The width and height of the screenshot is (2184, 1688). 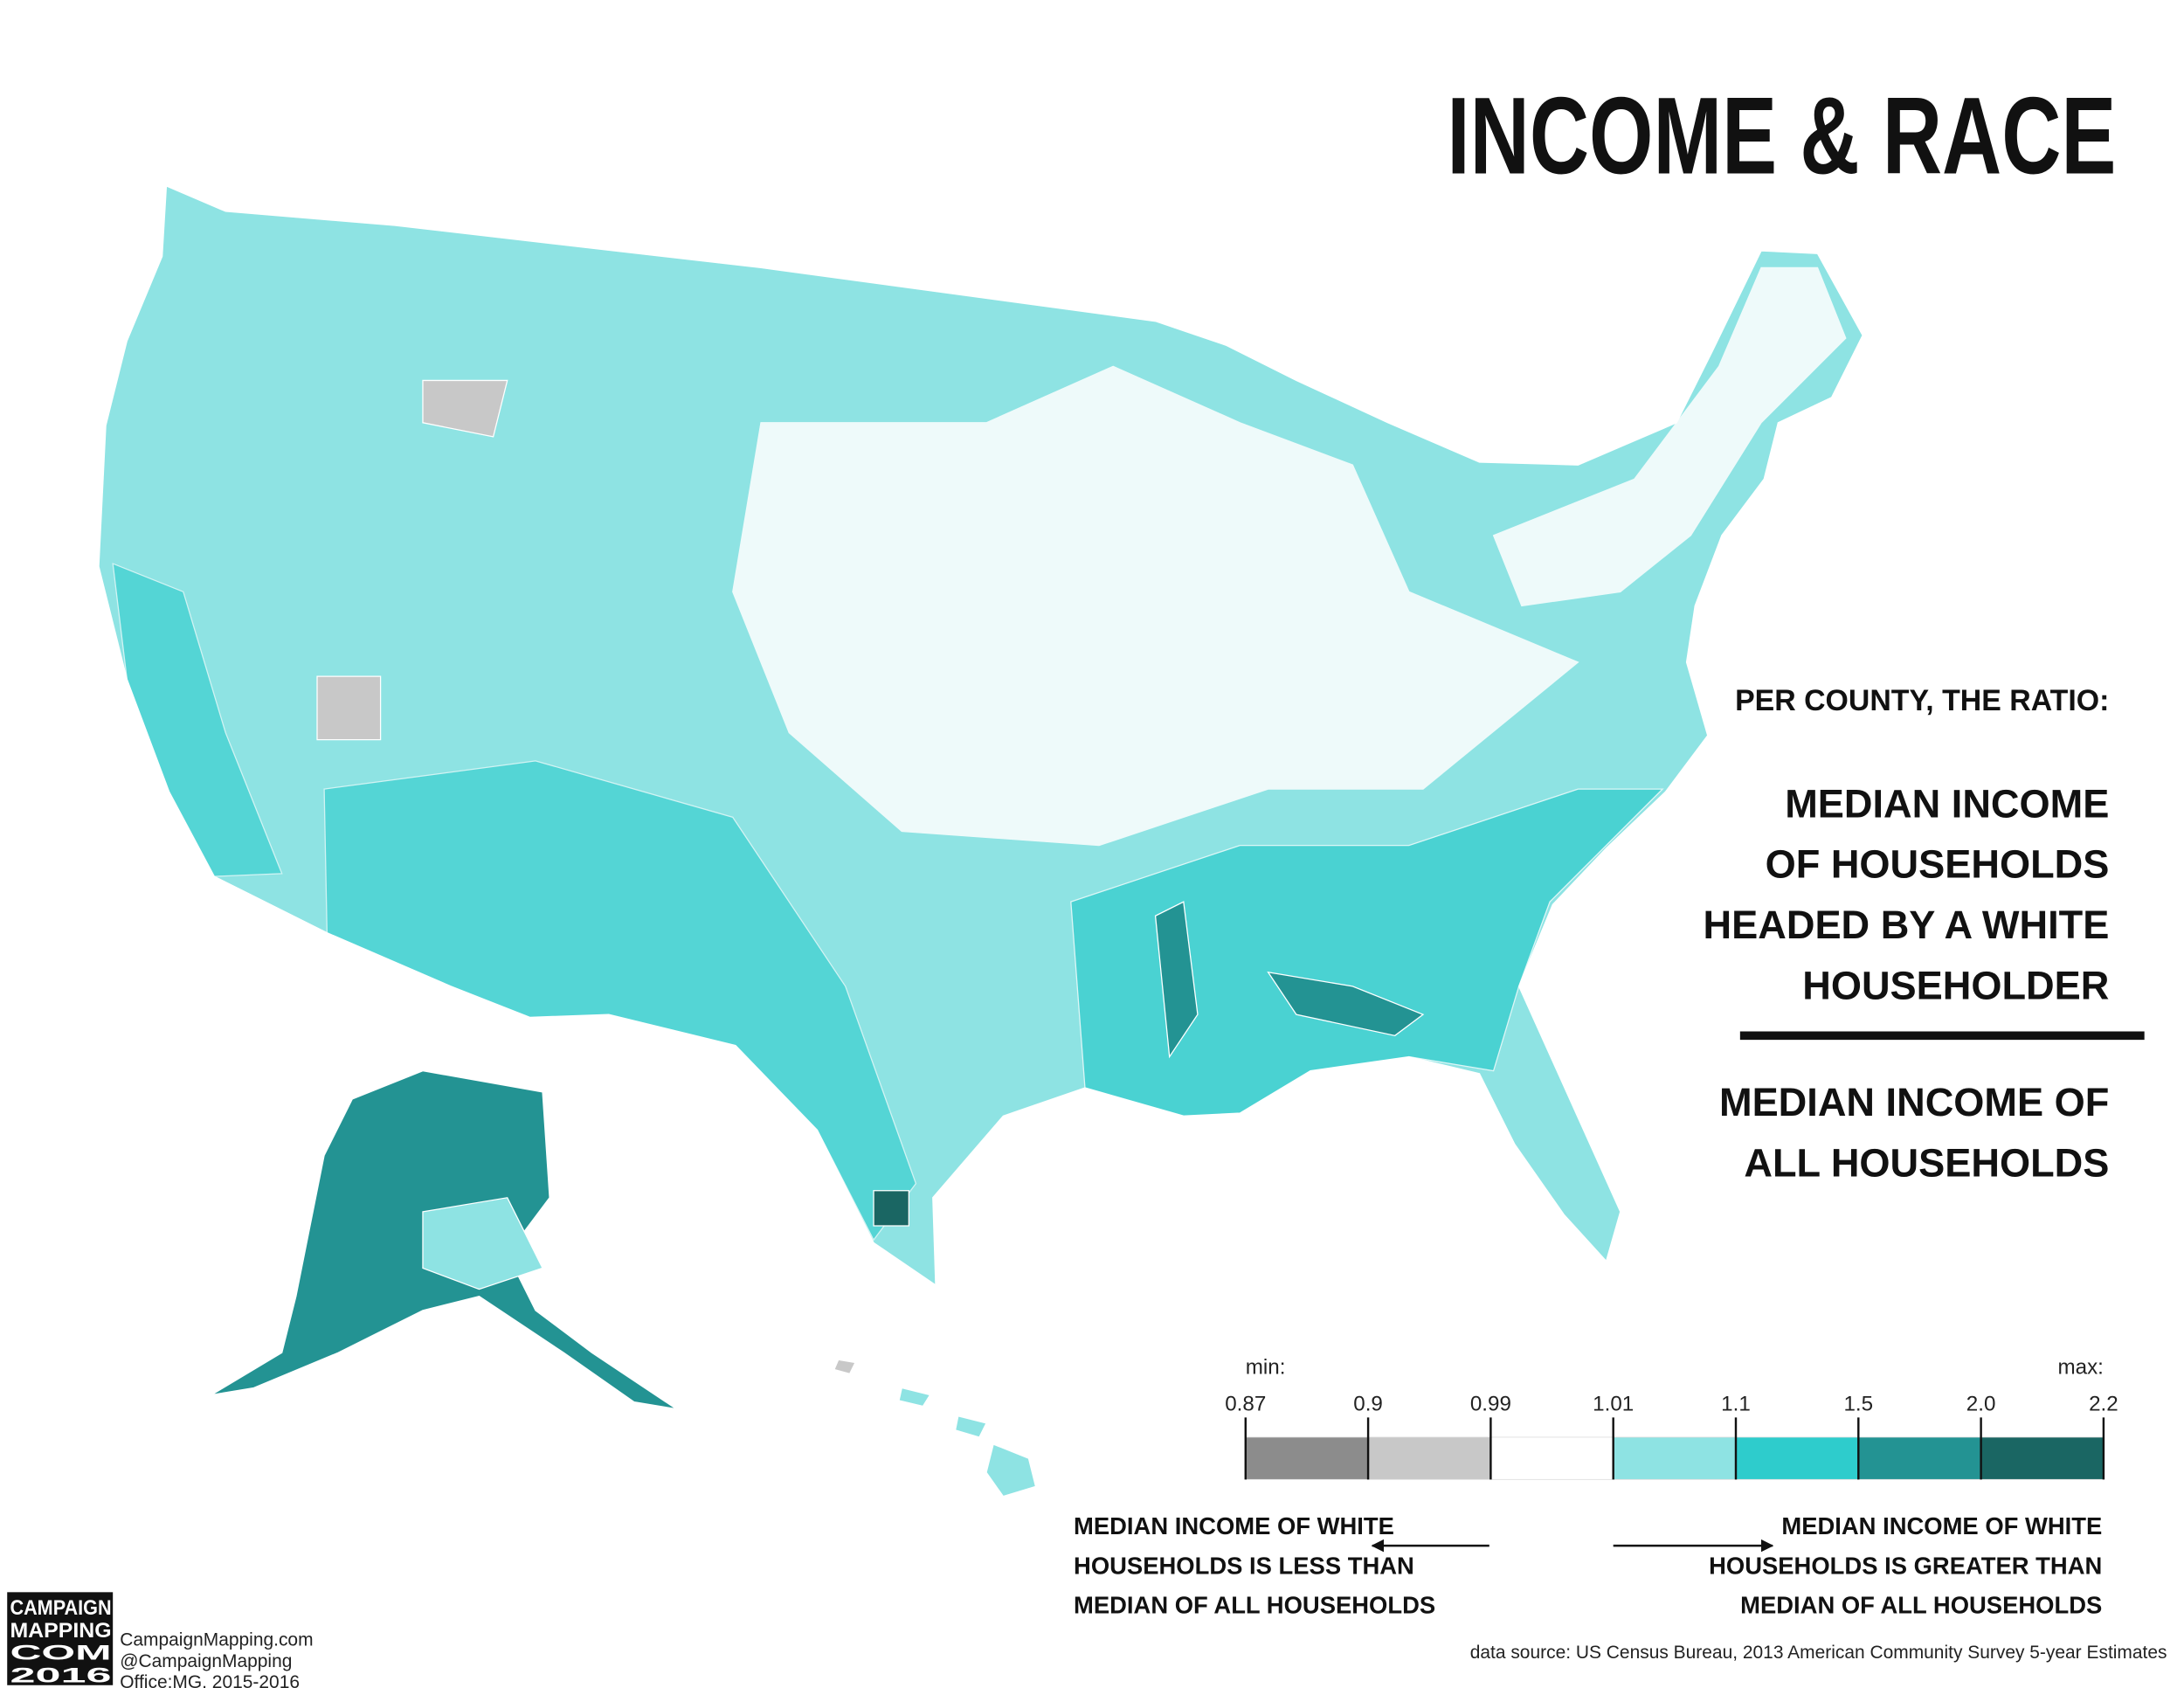 What do you see at coordinates (1671, 1417) in the screenshot?
I see `legend: min: max: 0.87 0.9 0.99 1.01 1.1 1.5 2.0 2.2` at bounding box center [1671, 1417].